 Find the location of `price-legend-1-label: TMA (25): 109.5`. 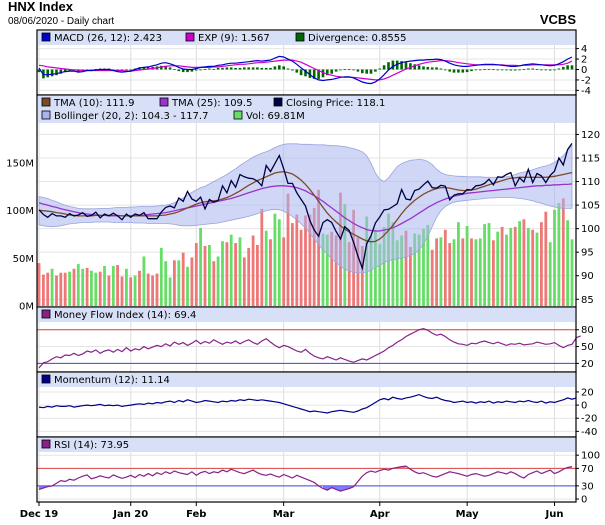

price-legend-1-label: TMA (25): 109.5 is located at coordinates (211, 103).